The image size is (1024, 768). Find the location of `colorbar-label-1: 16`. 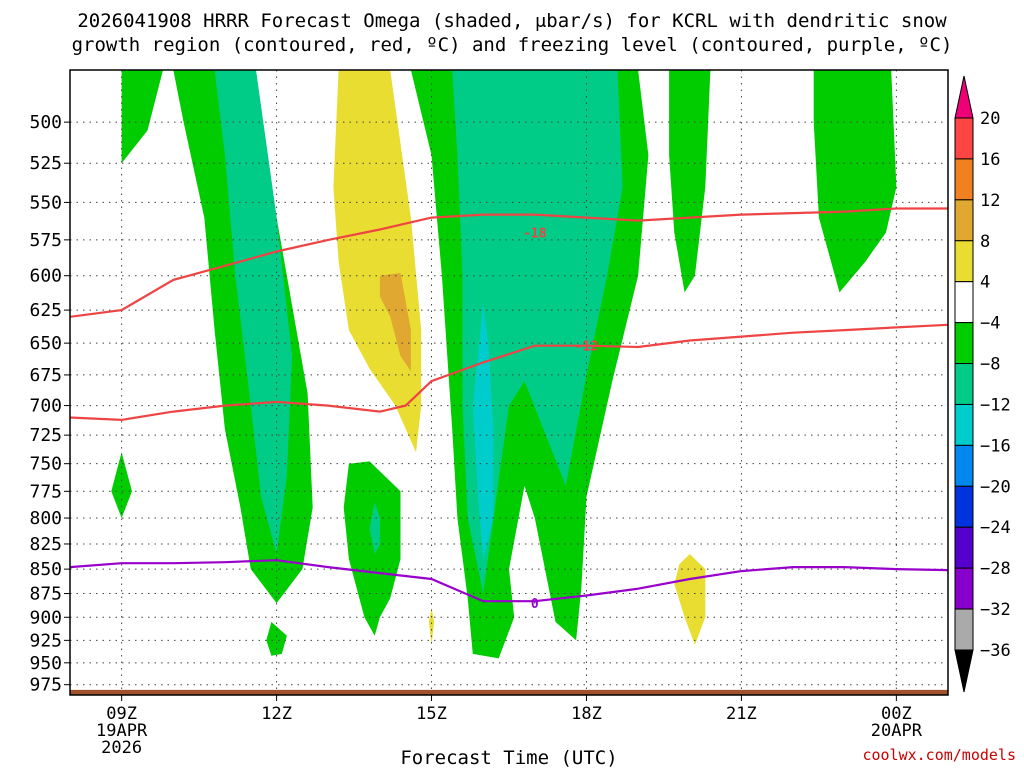

colorbar-label-1: 16 is located at coordinates (990, 160).